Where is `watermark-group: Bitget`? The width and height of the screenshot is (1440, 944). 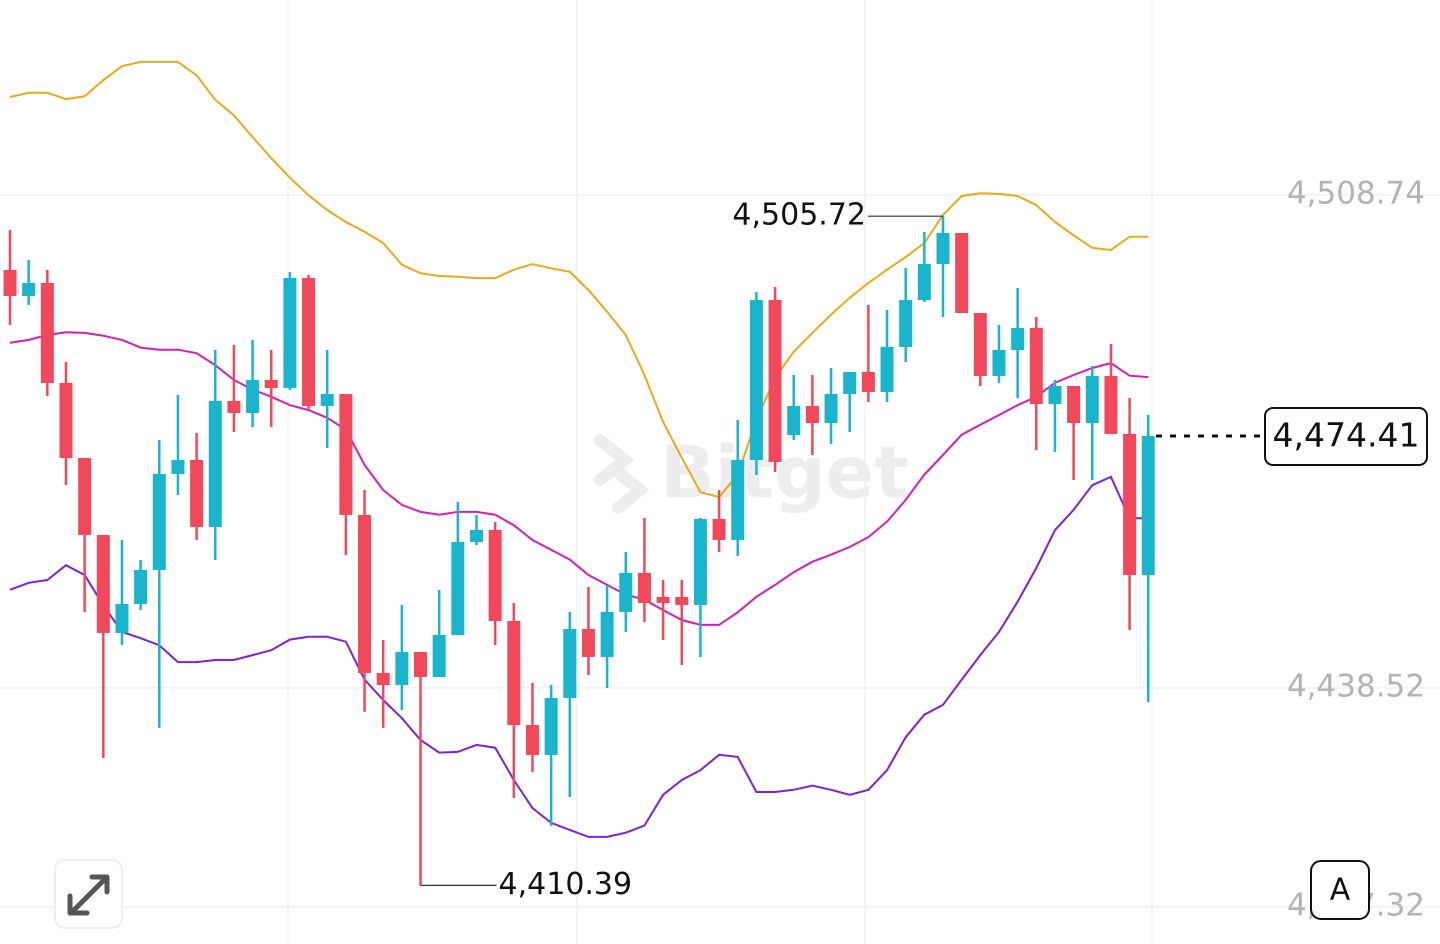 watermark-group: Bitget is located at coordinates (751, 473).